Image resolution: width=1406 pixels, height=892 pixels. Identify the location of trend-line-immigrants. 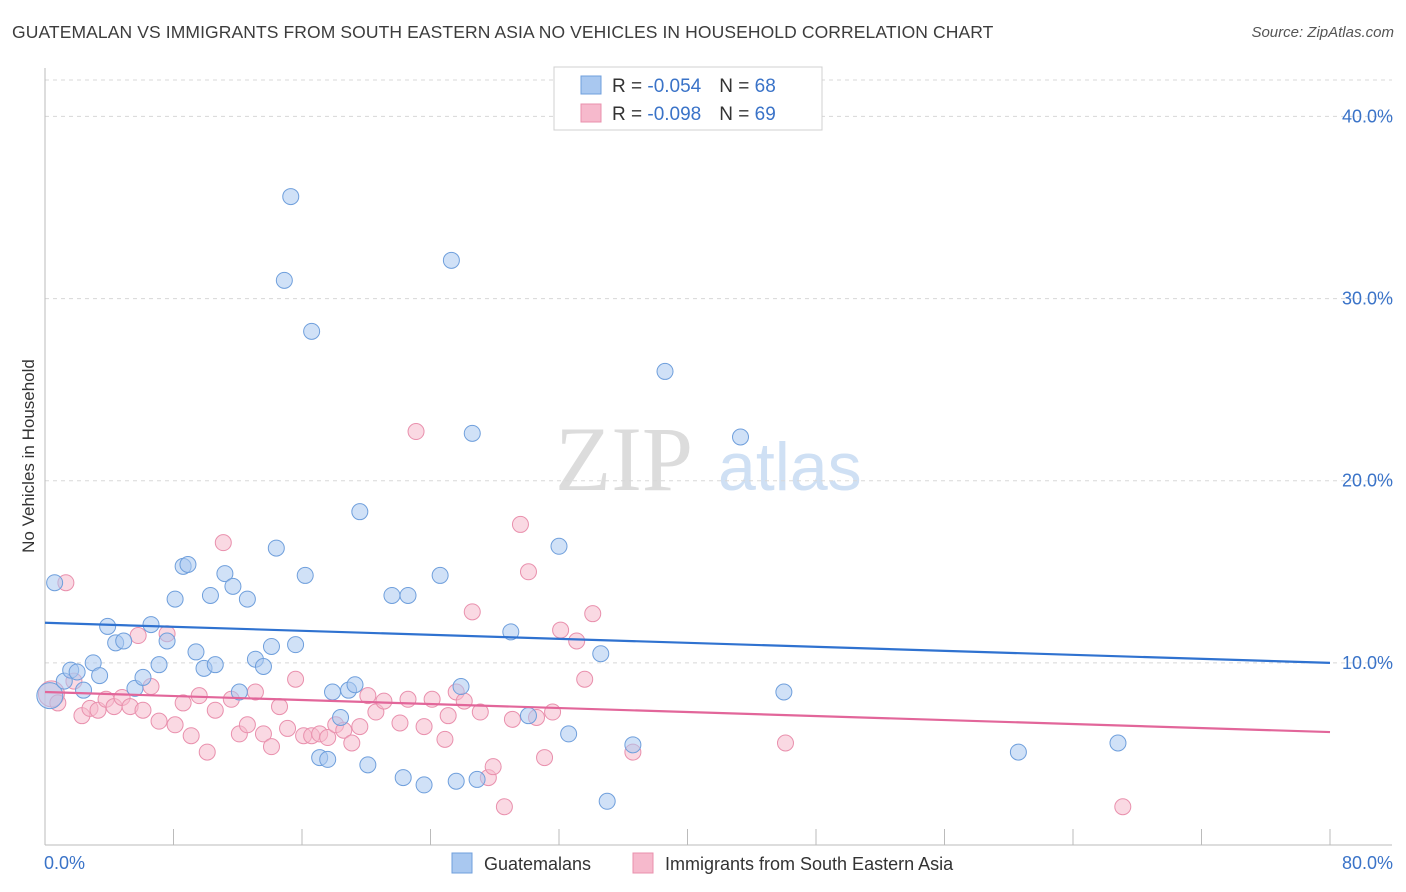
(687, 712).